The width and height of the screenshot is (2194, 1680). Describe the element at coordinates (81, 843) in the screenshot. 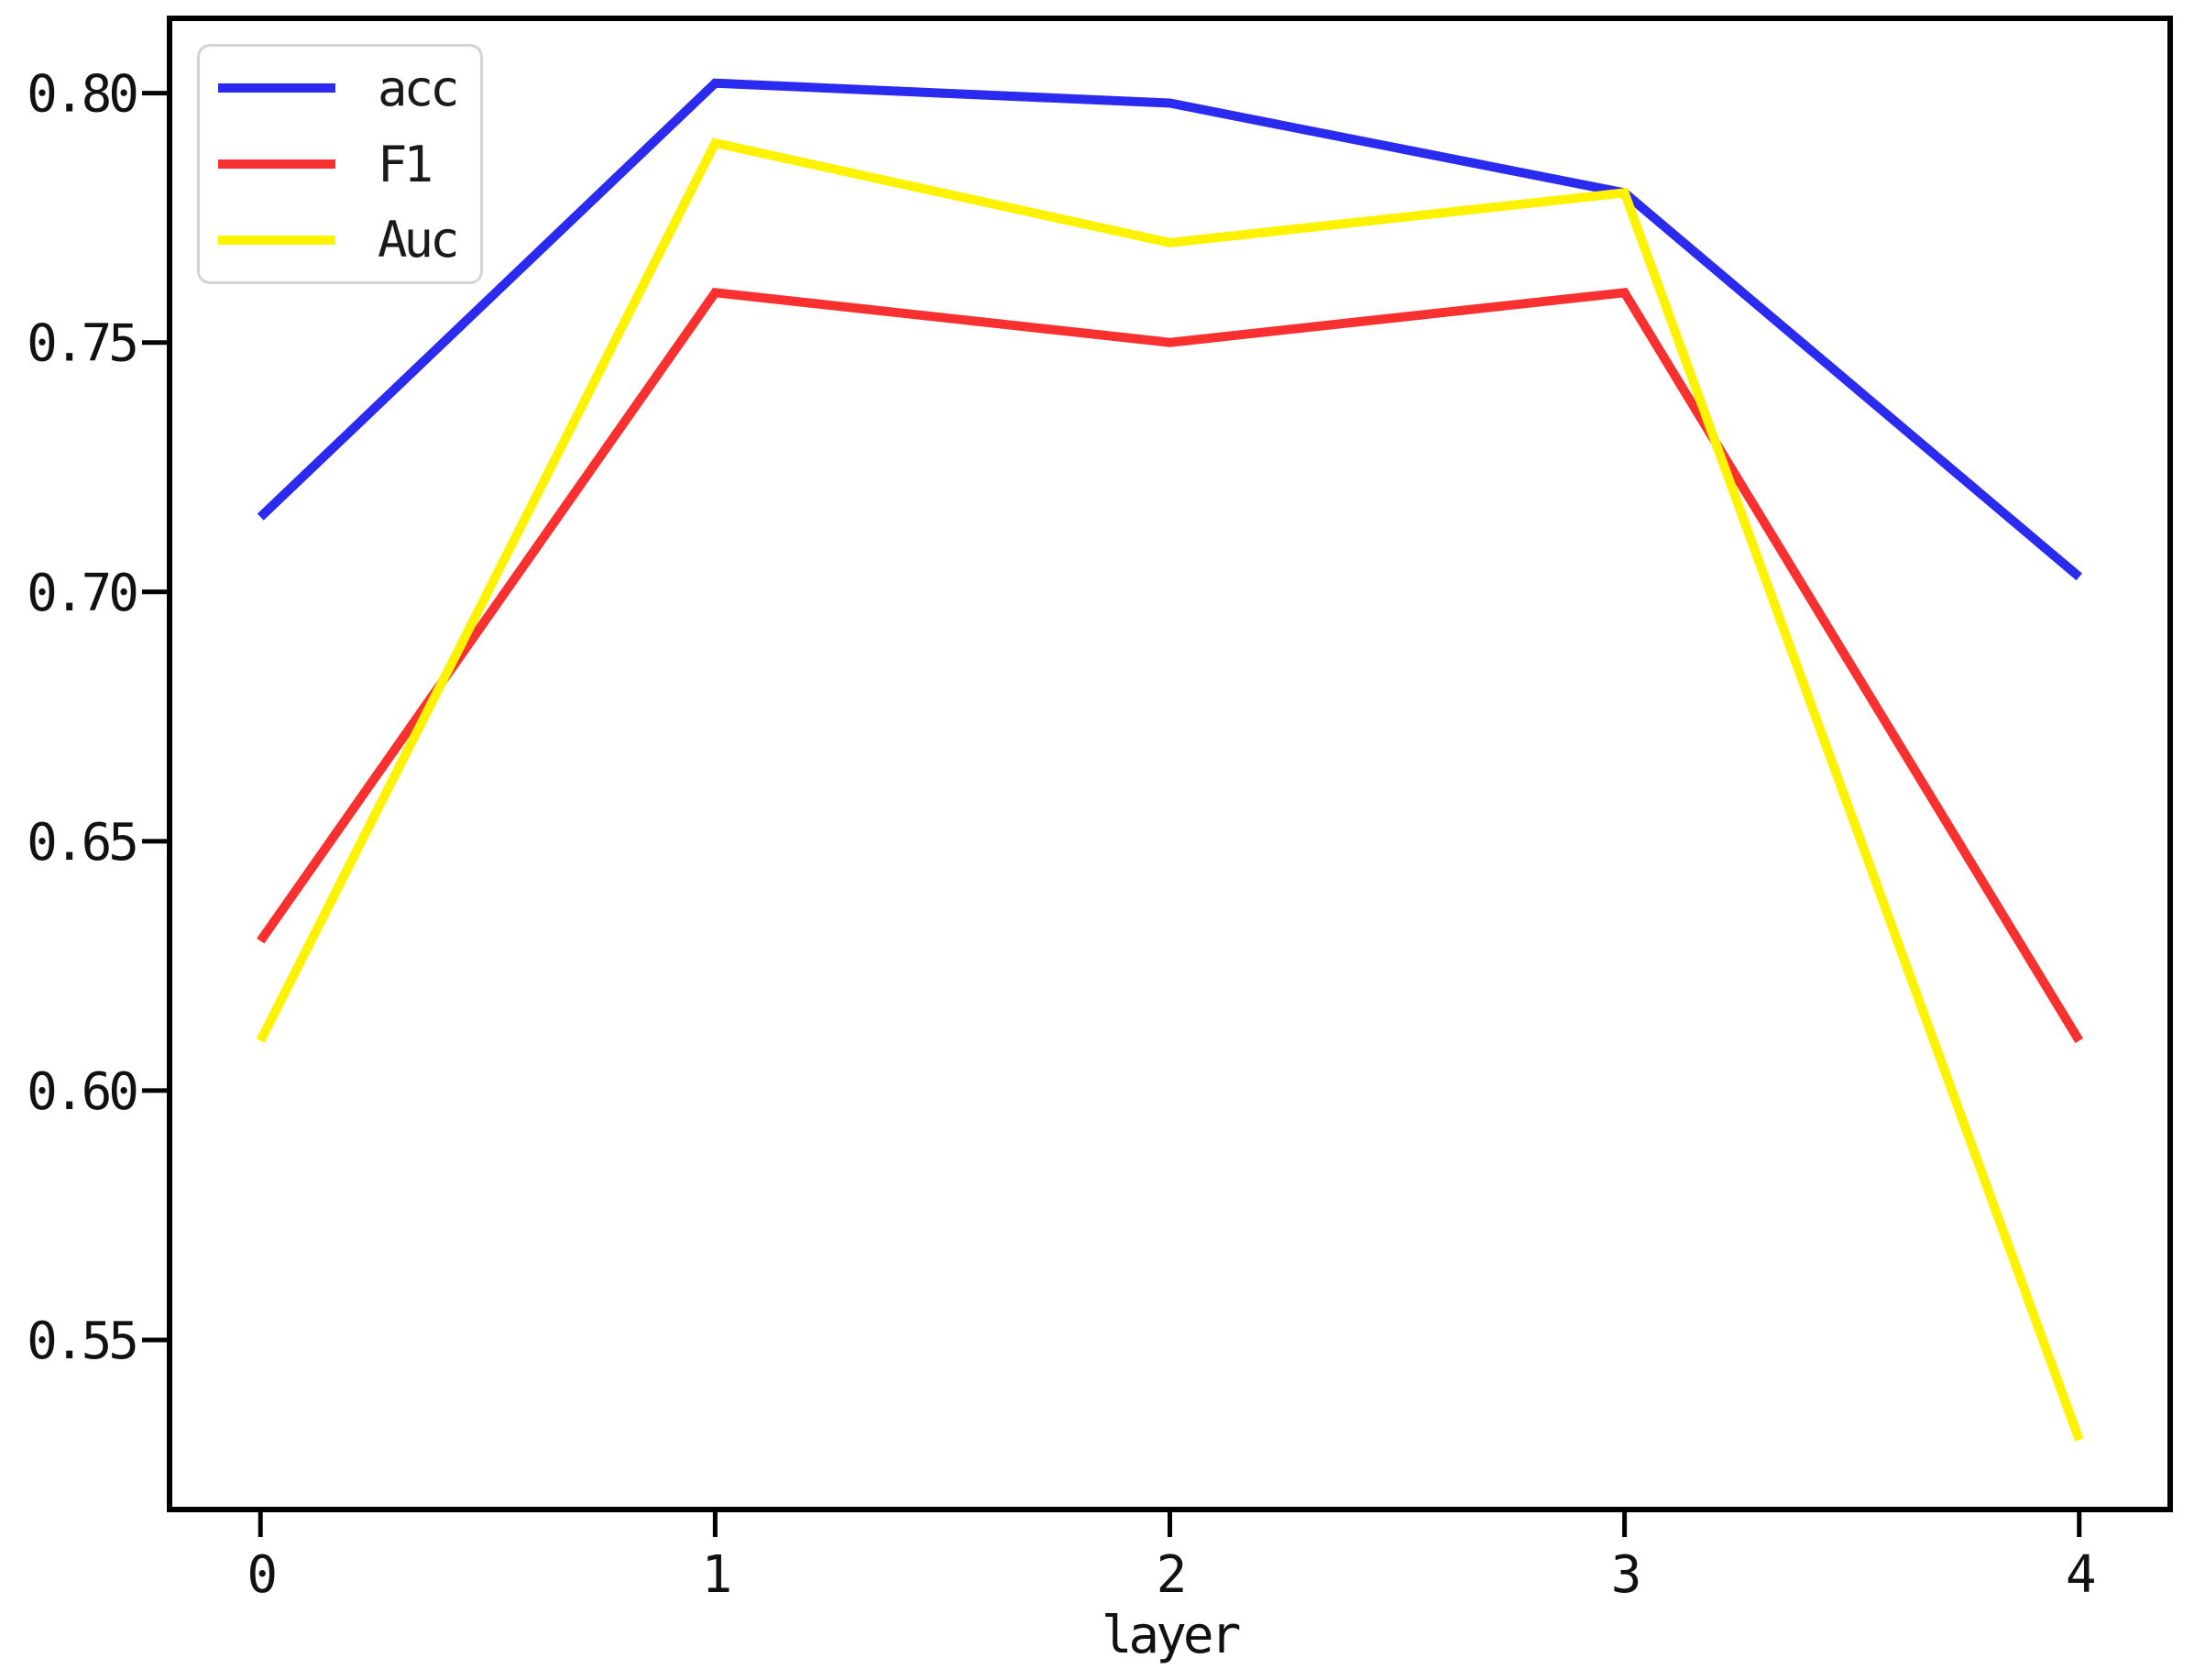

I see `y-tick-label: 0.65` at that location.